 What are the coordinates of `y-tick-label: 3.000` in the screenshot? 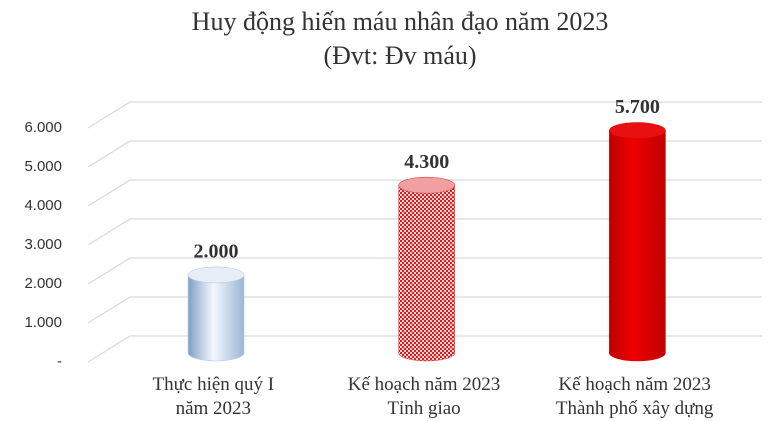 It's located at (43, 244).